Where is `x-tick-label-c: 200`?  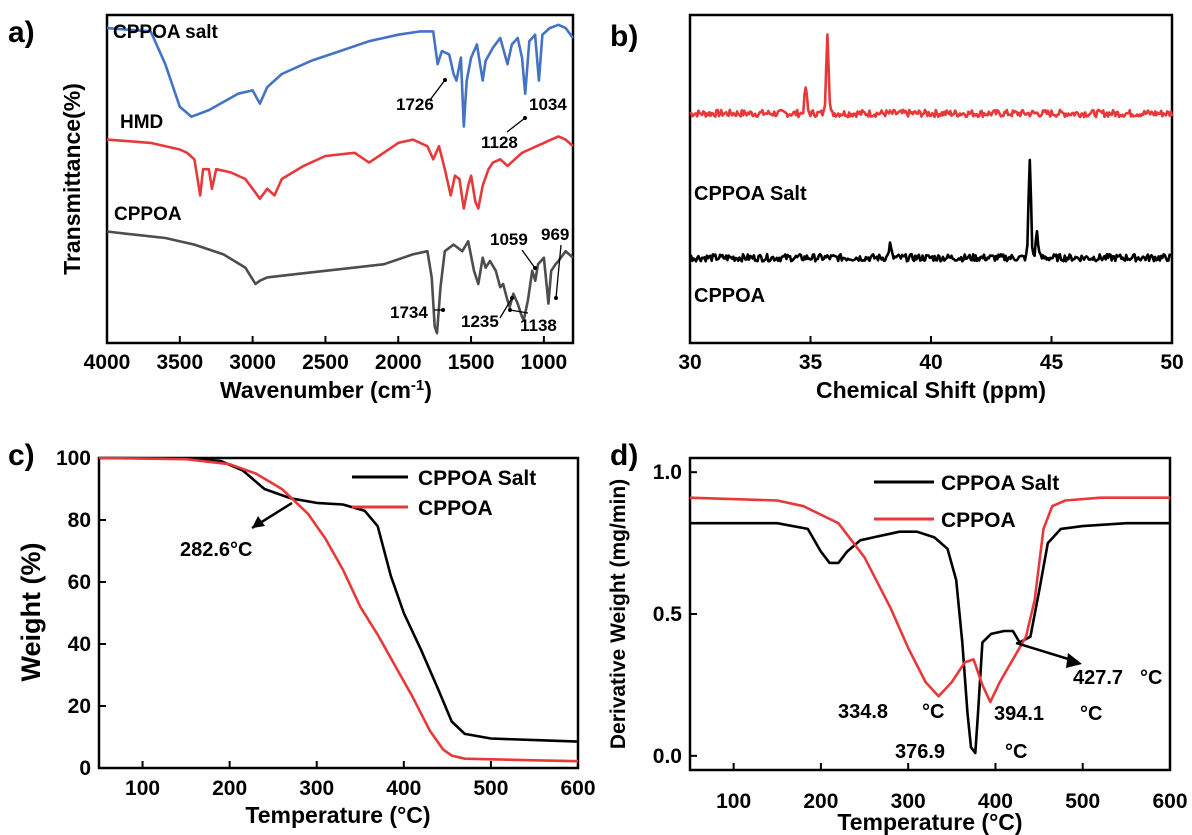 x-tick-label-c: 200 is located at coordinates (229, 788).